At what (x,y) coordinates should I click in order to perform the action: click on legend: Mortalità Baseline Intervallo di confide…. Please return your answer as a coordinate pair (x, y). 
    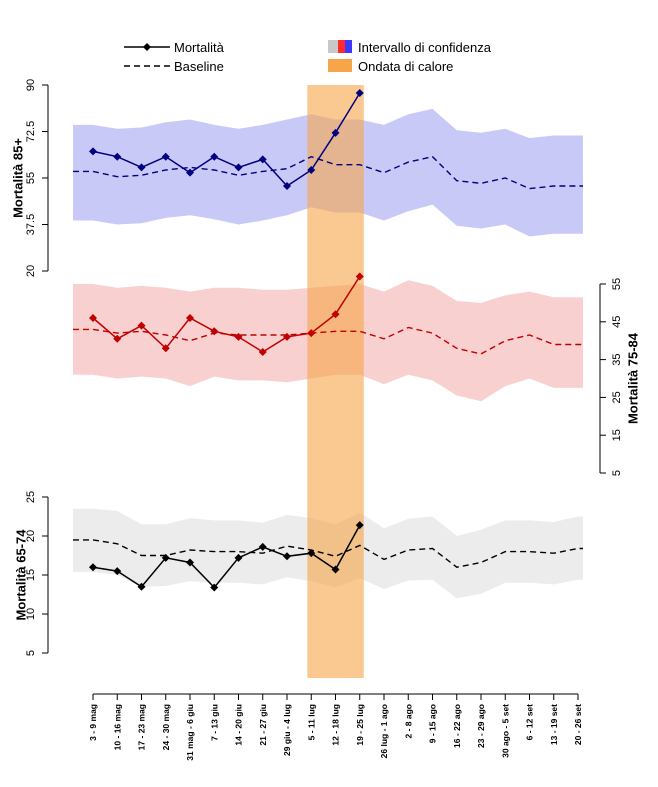
    Looking at the image, I should click on (308, 57).